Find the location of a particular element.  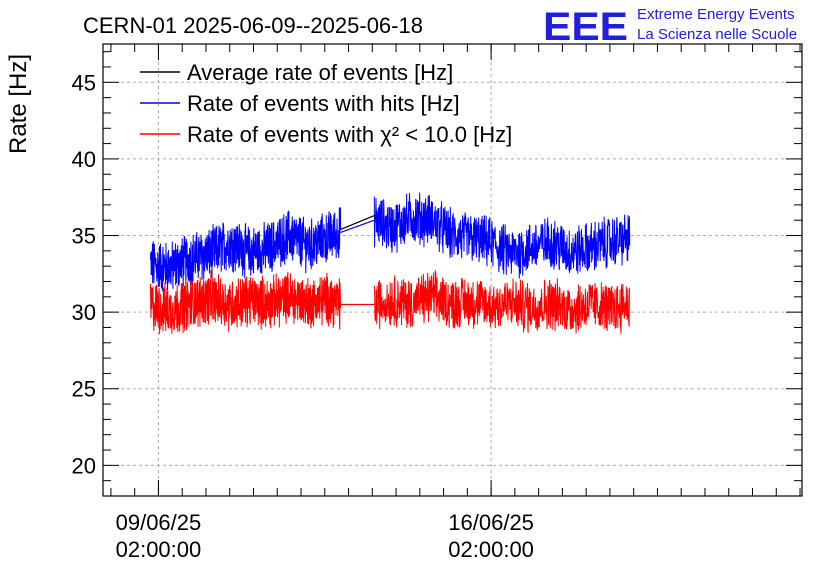

y-tick-label: 25 is located at coordinates (84, 389).